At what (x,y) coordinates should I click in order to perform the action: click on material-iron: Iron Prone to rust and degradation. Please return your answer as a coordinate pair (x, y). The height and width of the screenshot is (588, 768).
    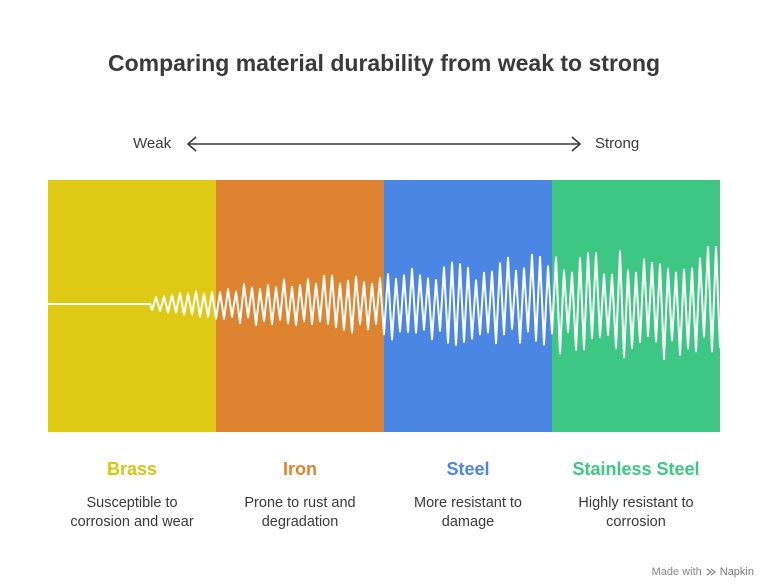
    Looking at the image, I should click on (300, 494).